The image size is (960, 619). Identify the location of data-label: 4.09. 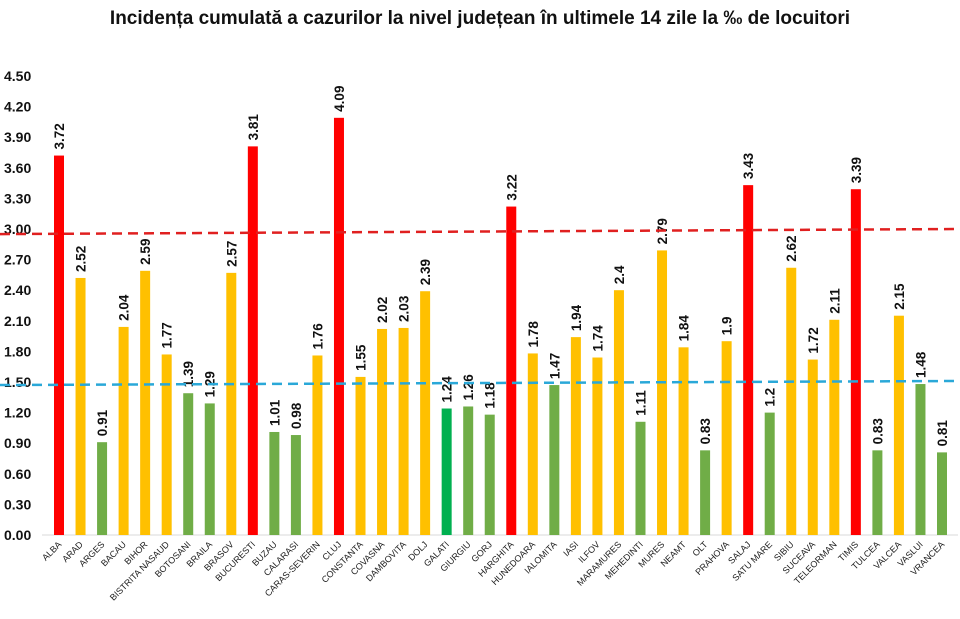
(339, 99).